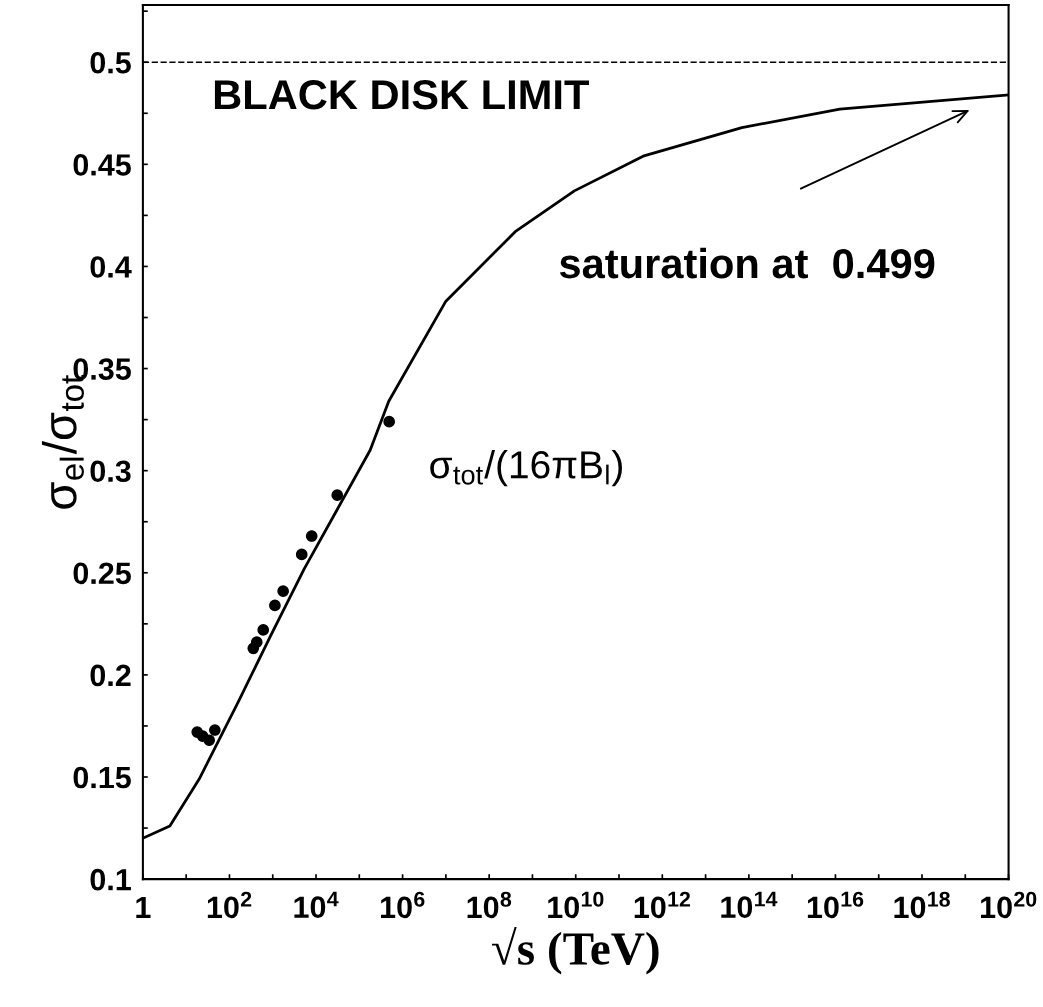  Describe the element at coordinates (111, 267) in the screenshot. I see `y-tick-label: 0.4` at that location.